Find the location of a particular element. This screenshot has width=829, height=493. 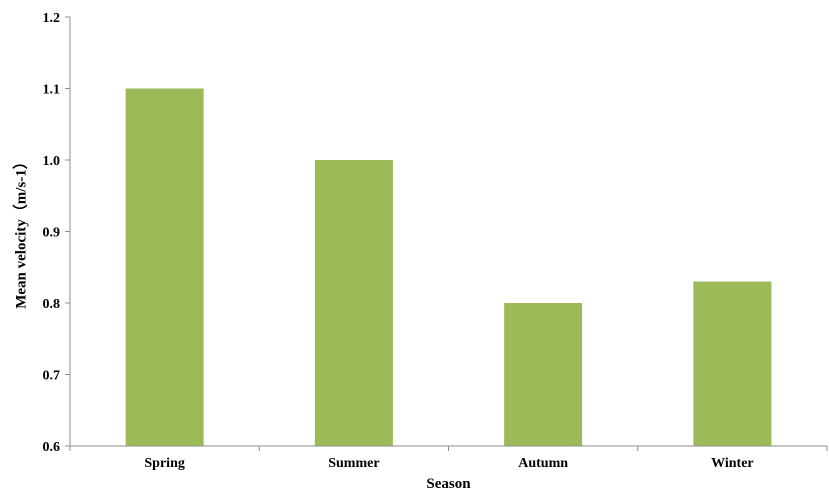

y-tick-label: 1.2 is located at coordinates (52, 18).